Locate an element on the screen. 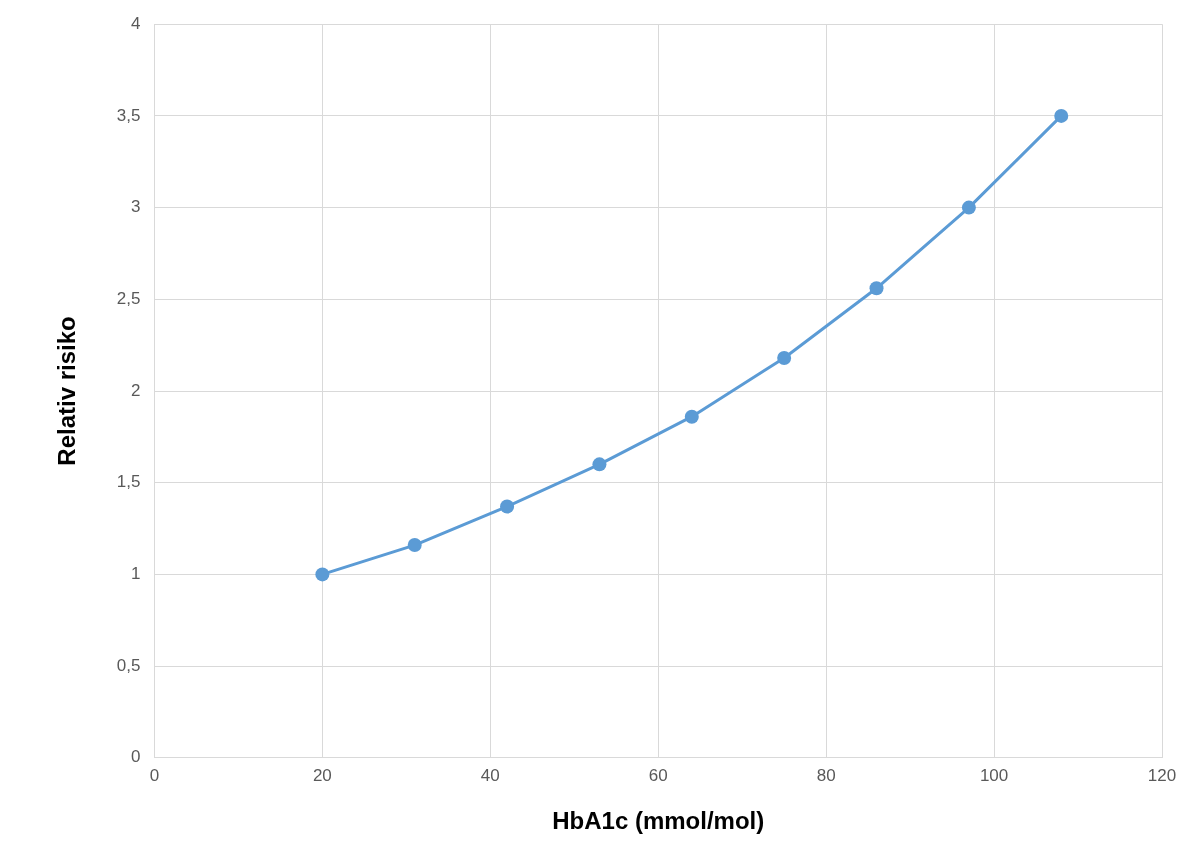  y-tick-label: 1,5 is located at coordinates (128, 482).